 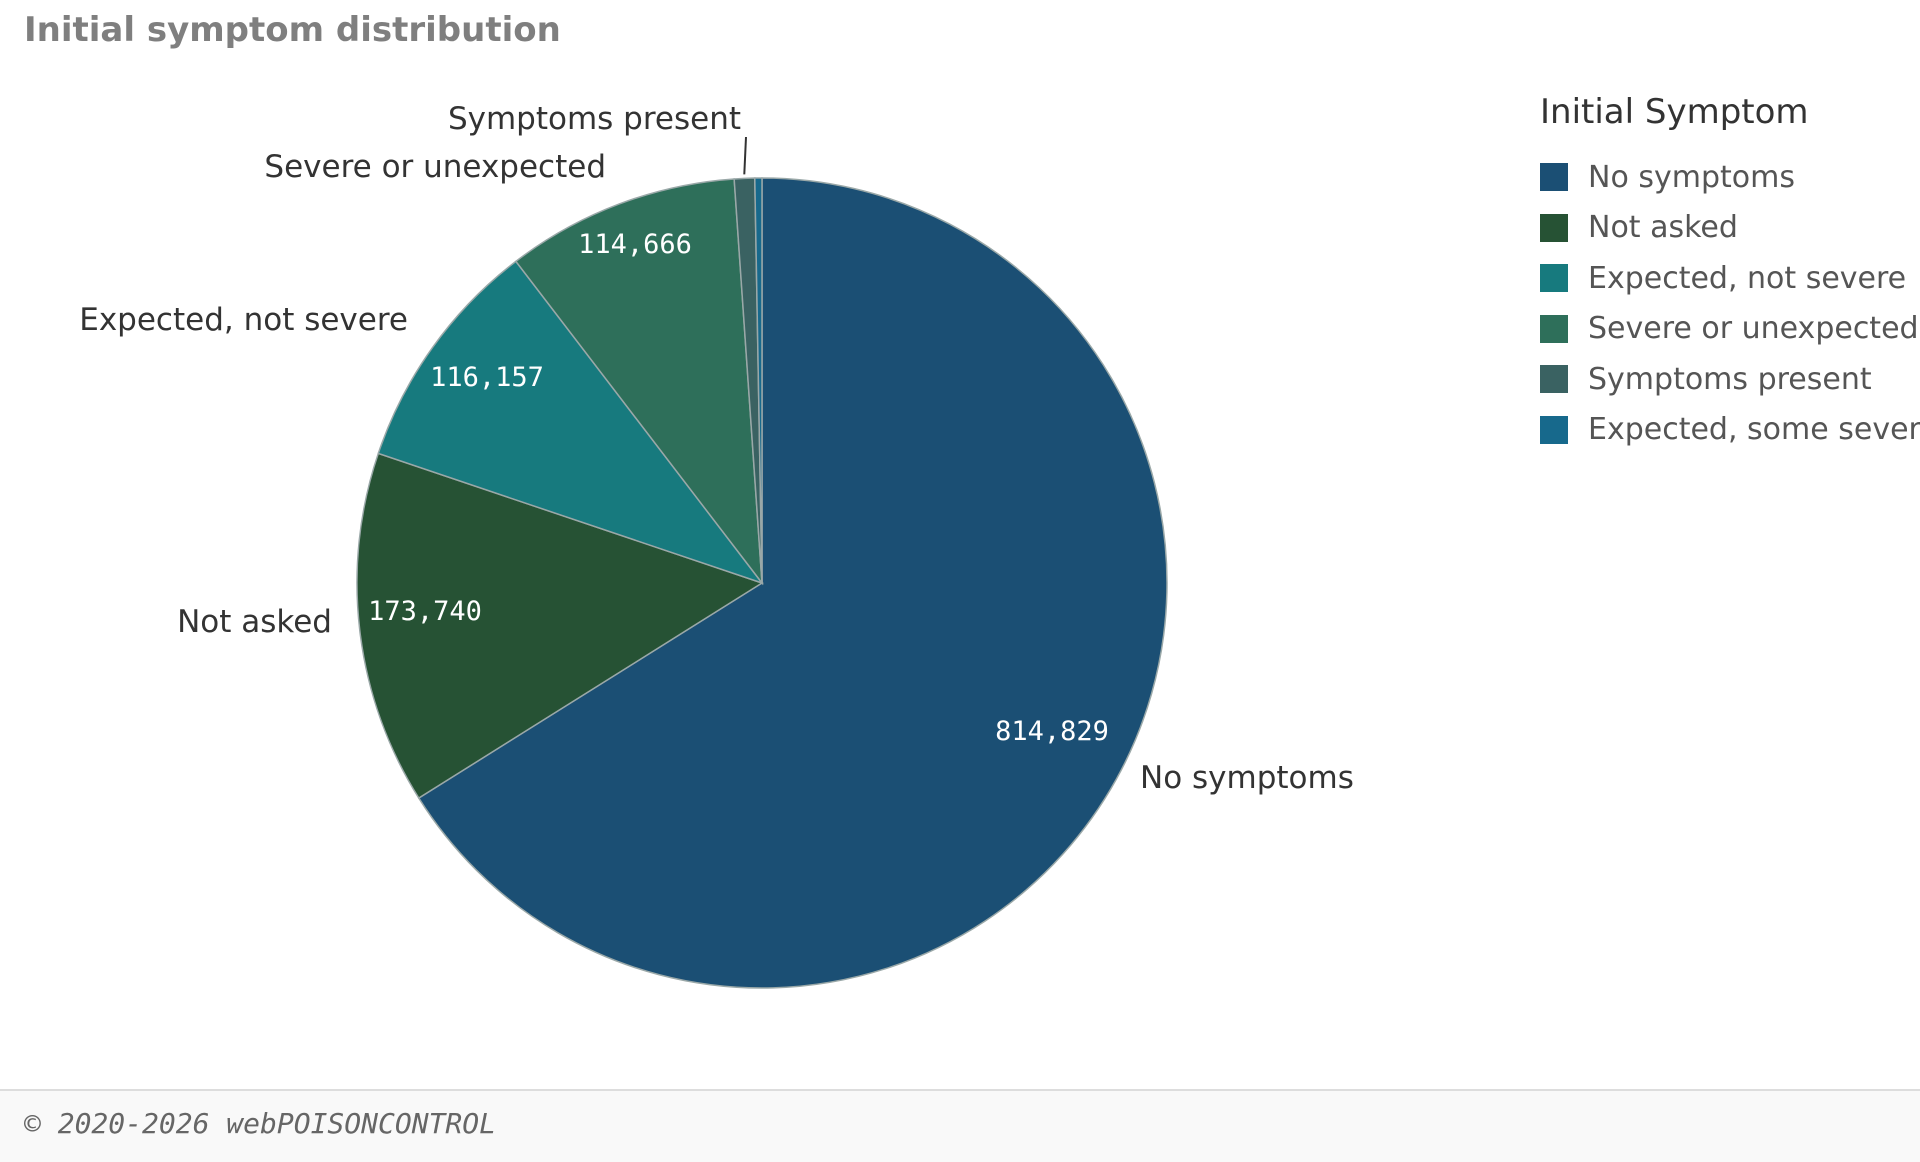 I want to click on legend-label: No symptoms, so click(x=1691, y=177).